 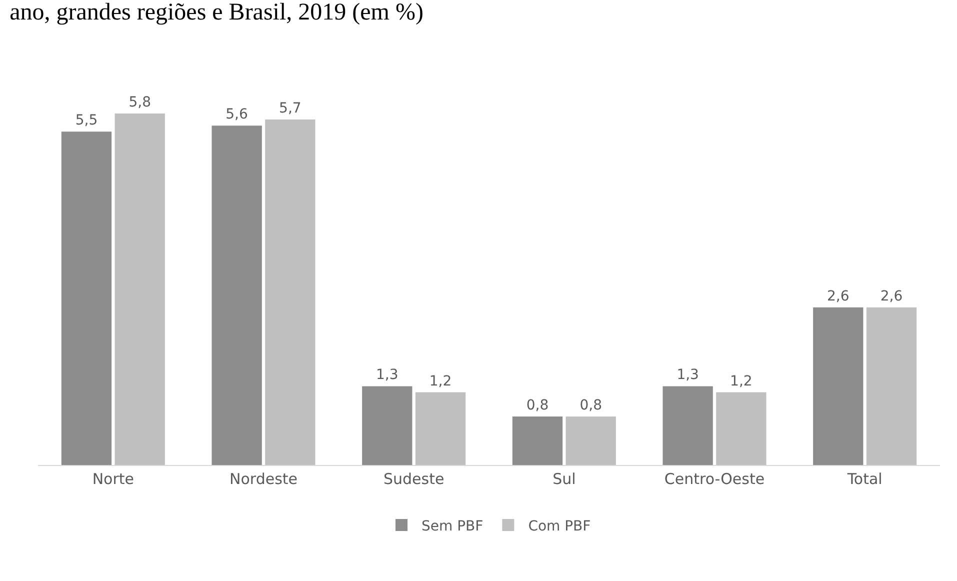 What do you see at coordinates (559, 526) in the screenshot?
I see `legend-label: Com PBF` at bounding box center [559, 526].